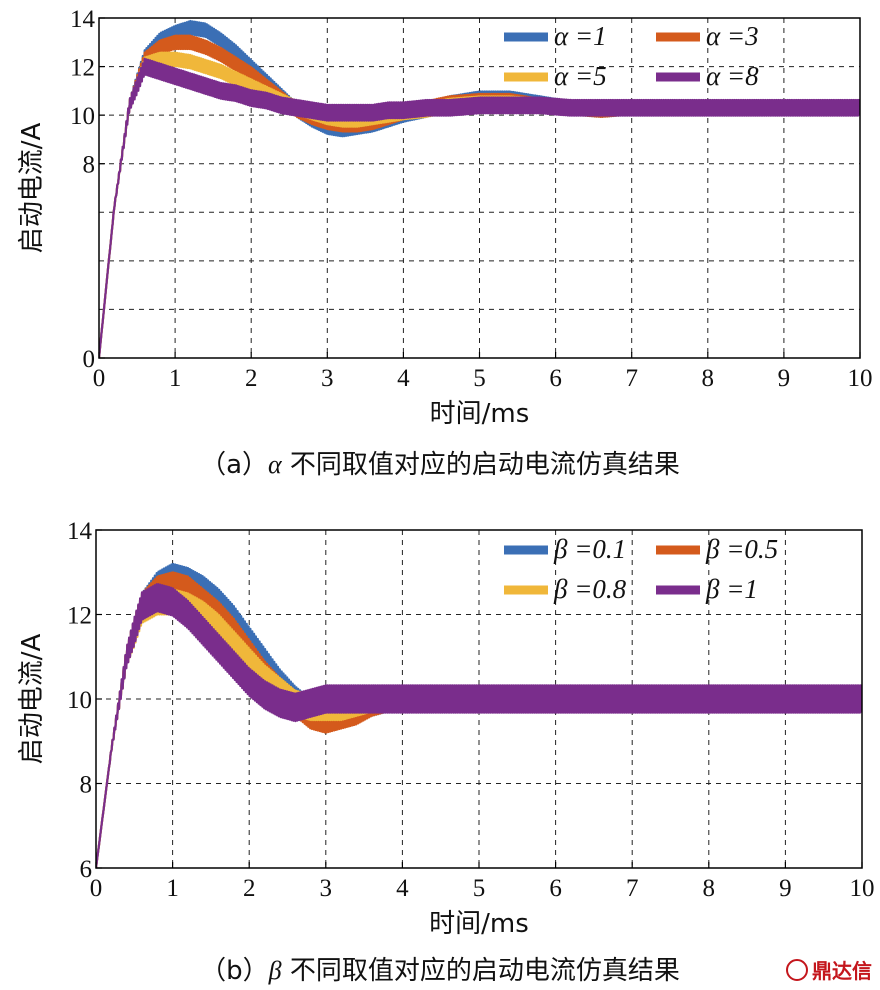  Describe the element at coordinates (589, 549) in the screenshot. I see `legend-label-0: β =0.1` at that location.